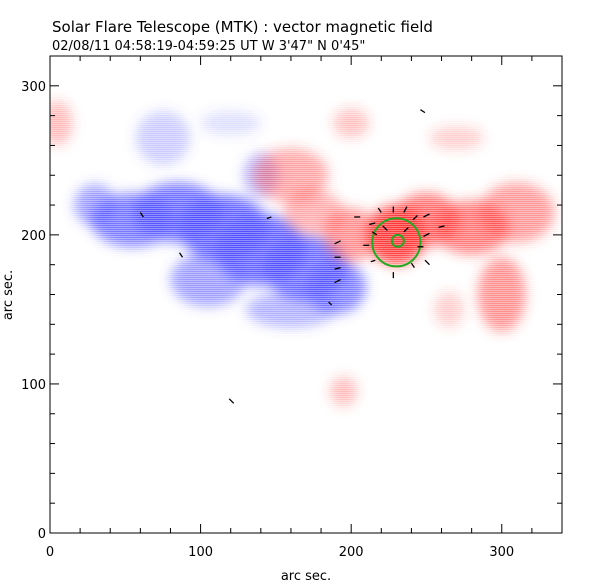 The width and height of the screenshot is (612, 585). Describe the element at coordinates (42, 534) in the screenshot. I see `y-tick-label-0: 0` at that location.